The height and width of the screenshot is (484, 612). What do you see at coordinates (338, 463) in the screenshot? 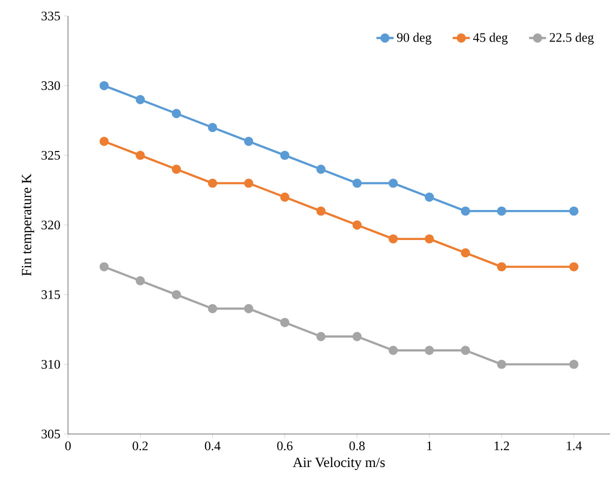
I see `x-axis-title: Air Velocity m/s` at bounding box center [338, 463].